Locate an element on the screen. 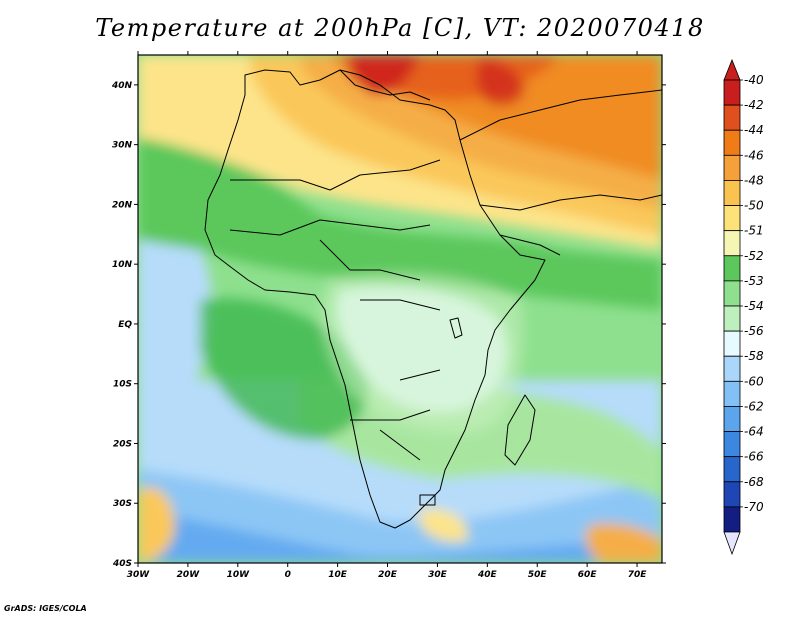  colorbar-label: -51 is located at coordinates (754, 231).